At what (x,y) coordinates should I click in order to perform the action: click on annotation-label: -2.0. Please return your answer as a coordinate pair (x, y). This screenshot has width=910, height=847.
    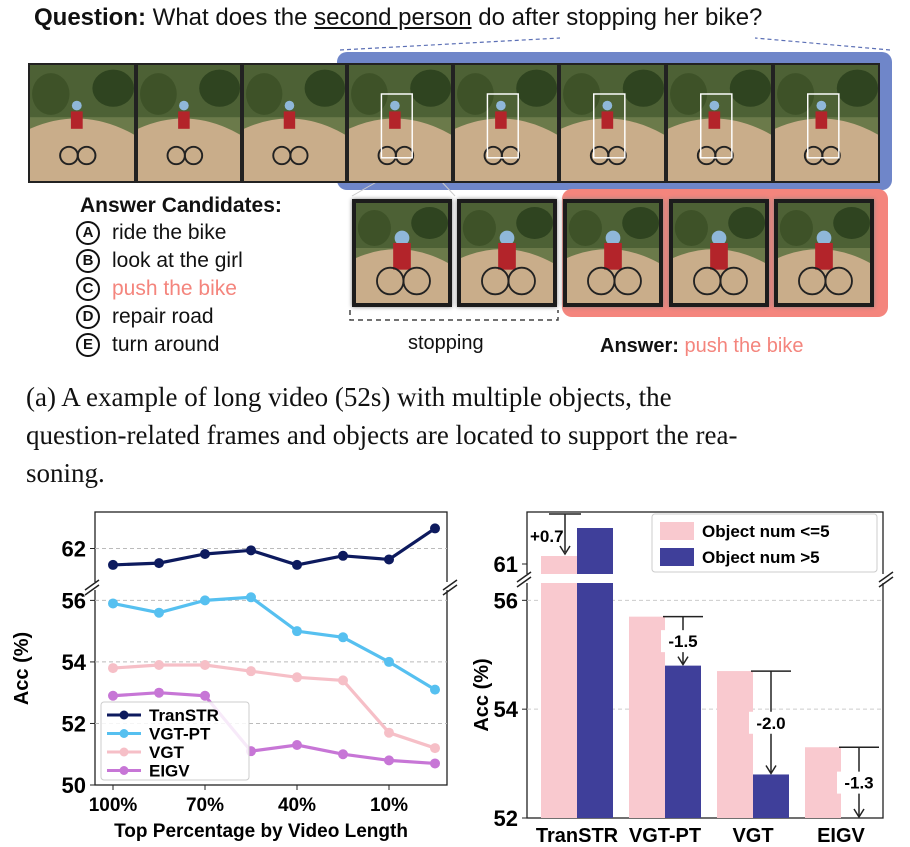
    Looking at the image, I should click on (770, 723).